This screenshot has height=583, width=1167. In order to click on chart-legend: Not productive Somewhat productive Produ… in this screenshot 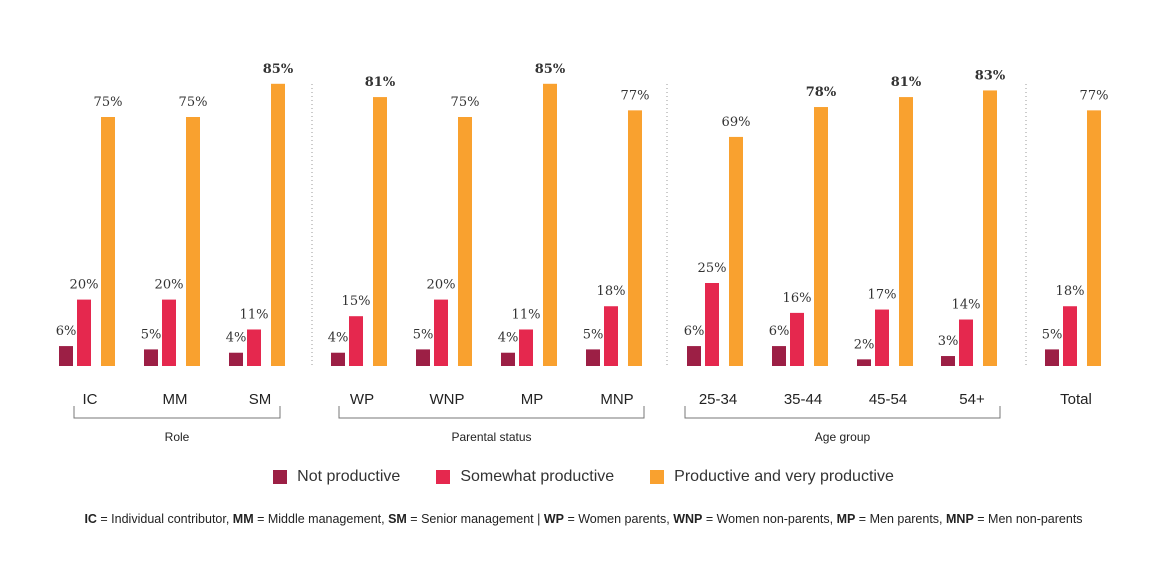, I will do `click(583, 477)`.